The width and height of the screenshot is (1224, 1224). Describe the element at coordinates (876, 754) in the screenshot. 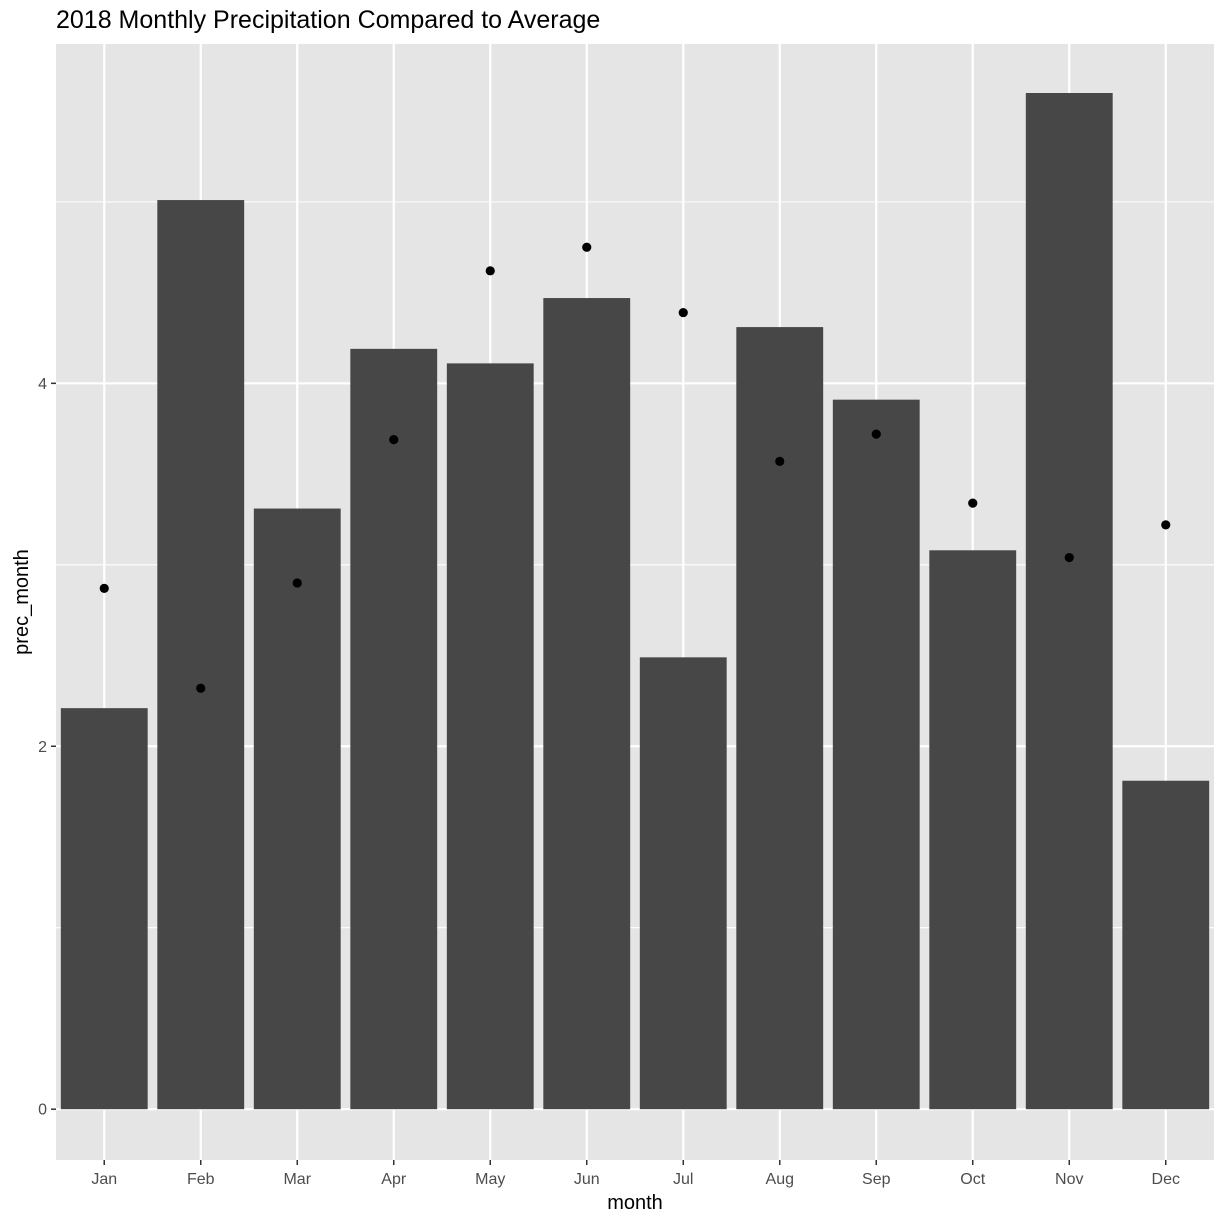

I see `bar-sep` at that location.